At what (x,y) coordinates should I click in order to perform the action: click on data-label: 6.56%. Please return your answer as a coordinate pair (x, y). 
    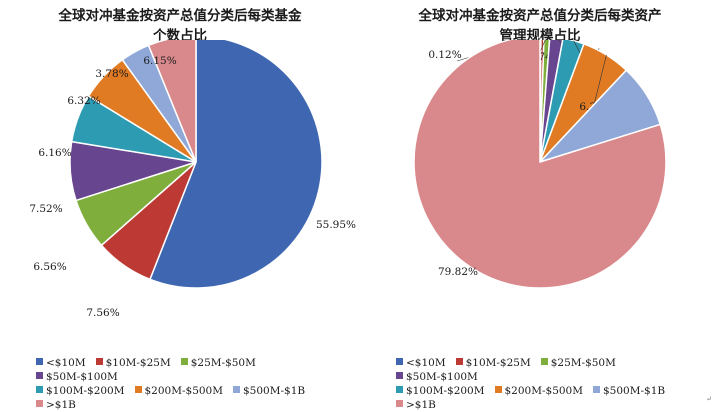
    Looking at the image, I should click on (49, 267).